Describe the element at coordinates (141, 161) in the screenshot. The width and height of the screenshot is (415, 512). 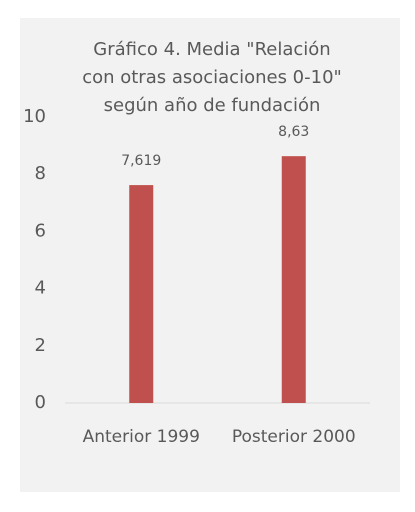
I see `data-label: 7,619` at that location.